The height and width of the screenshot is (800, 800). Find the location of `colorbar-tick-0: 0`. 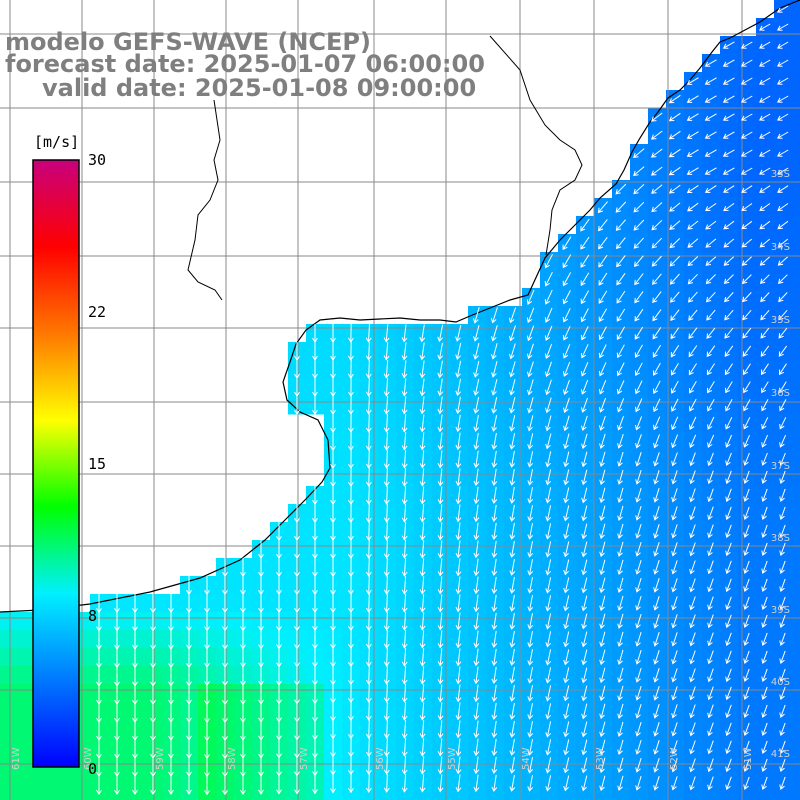

colorbar-tick-0: 0 is located at coordinates (92, 769).